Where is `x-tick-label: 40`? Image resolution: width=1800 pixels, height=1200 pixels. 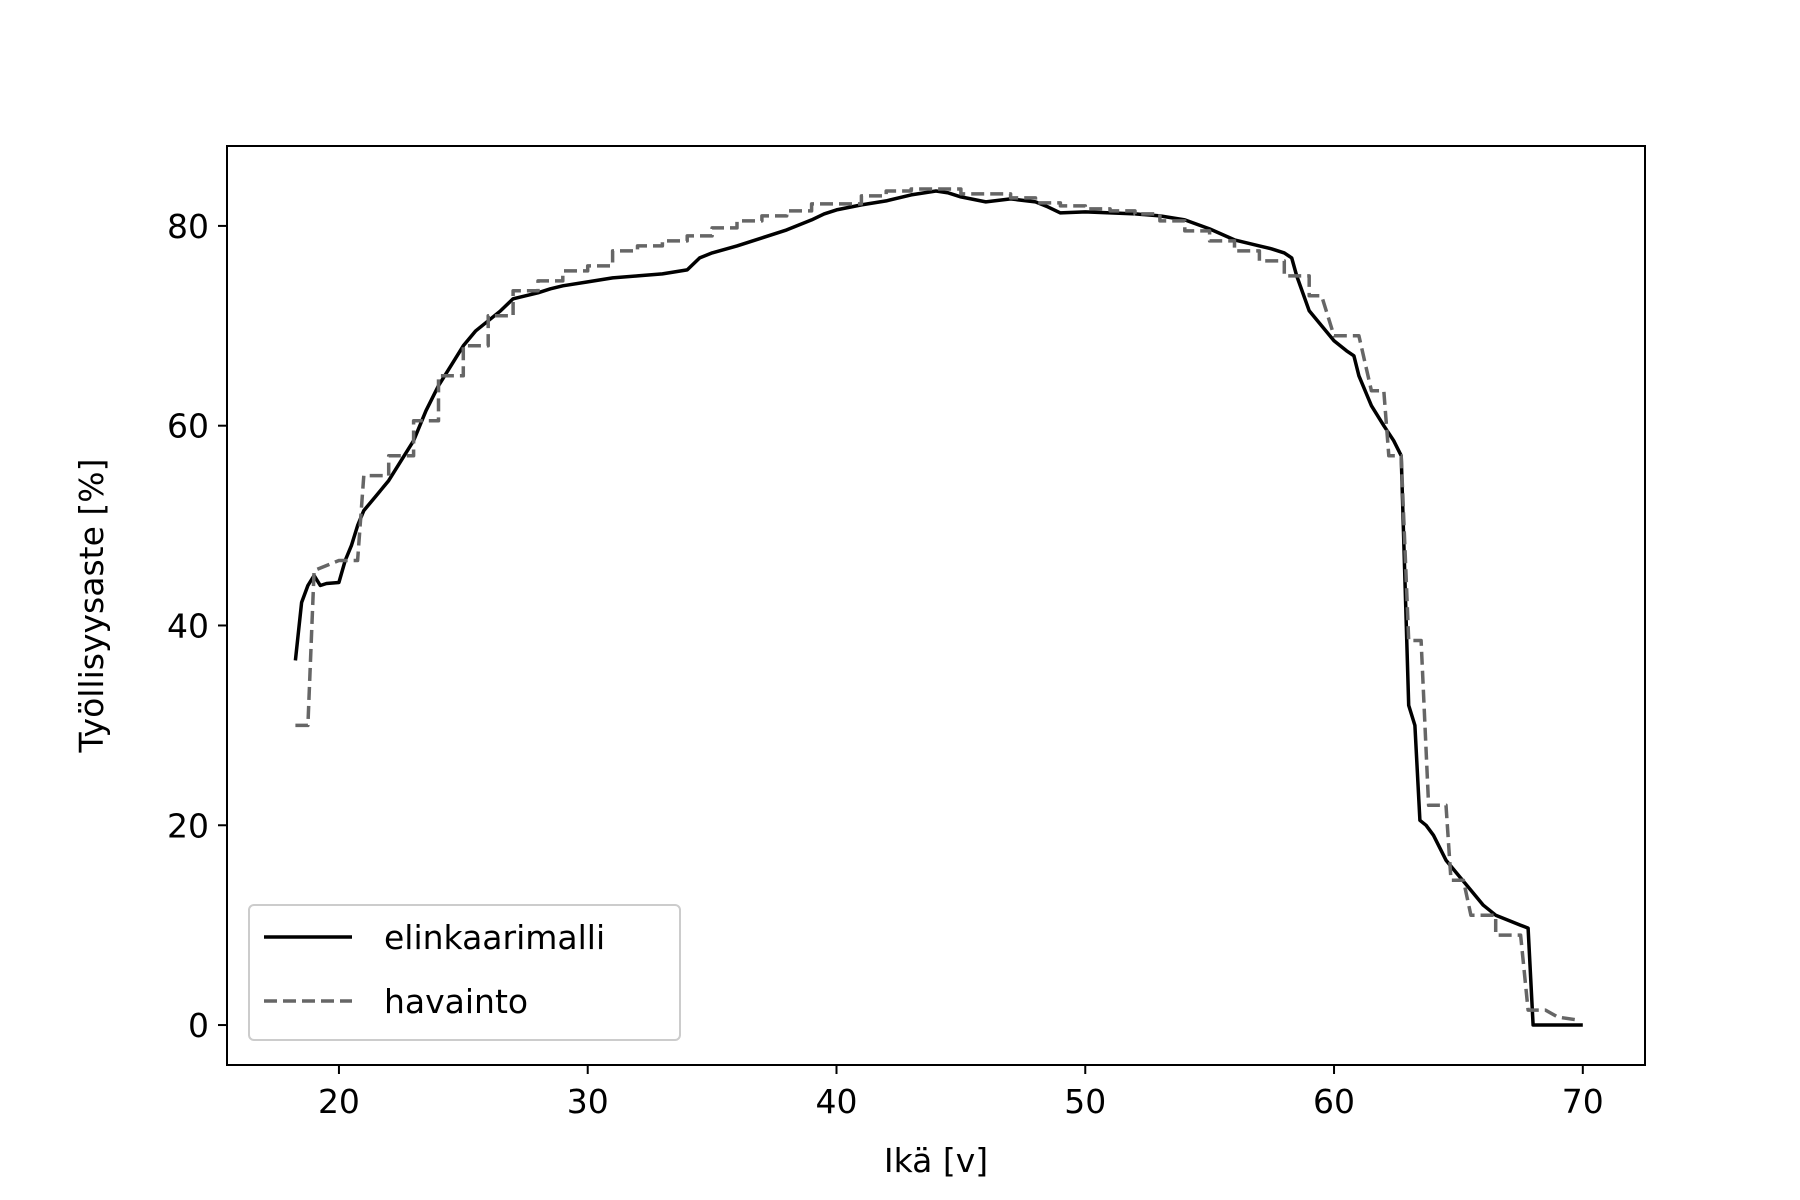 x-tick-label: 40 is located at coordinates (836, 1101).